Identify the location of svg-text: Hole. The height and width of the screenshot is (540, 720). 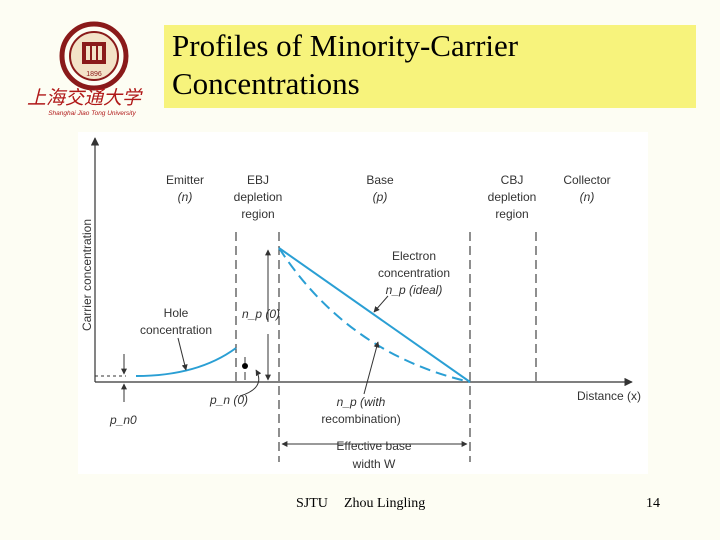
(176, 313).